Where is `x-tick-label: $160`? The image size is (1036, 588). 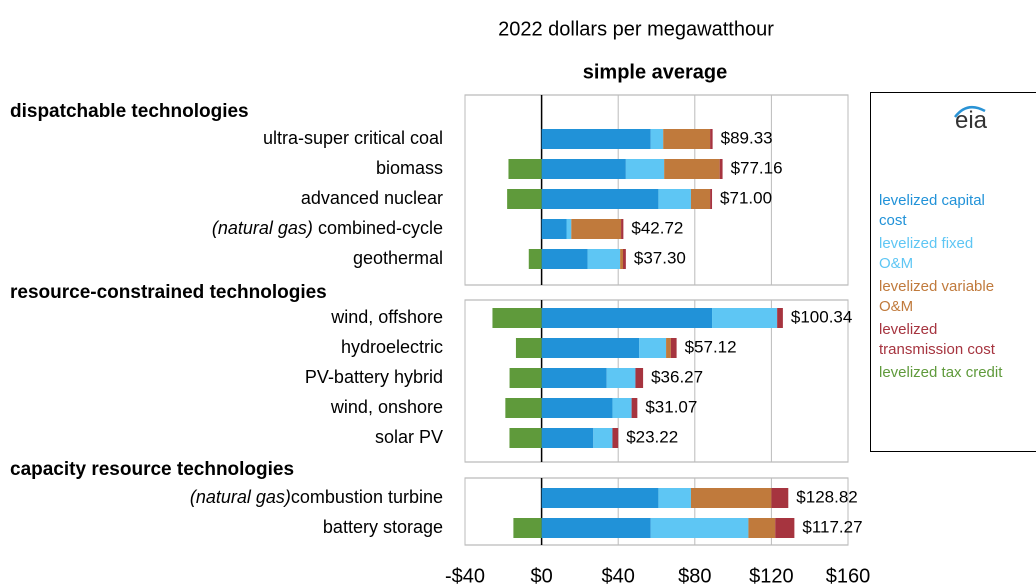 x-tick-label: $160 is located at coordinates (848, 576).